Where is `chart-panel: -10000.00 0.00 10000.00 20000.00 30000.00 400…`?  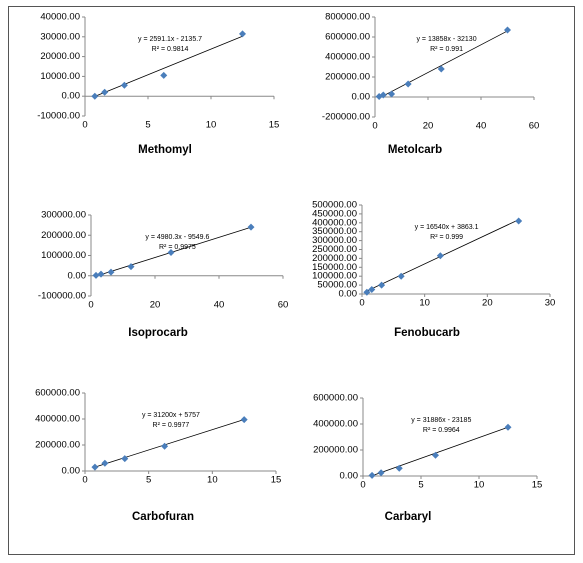 chart-panel: -10000.00 0.00 10000.00 20000.00 30000.00 400… is located at coordinates (158, 84).